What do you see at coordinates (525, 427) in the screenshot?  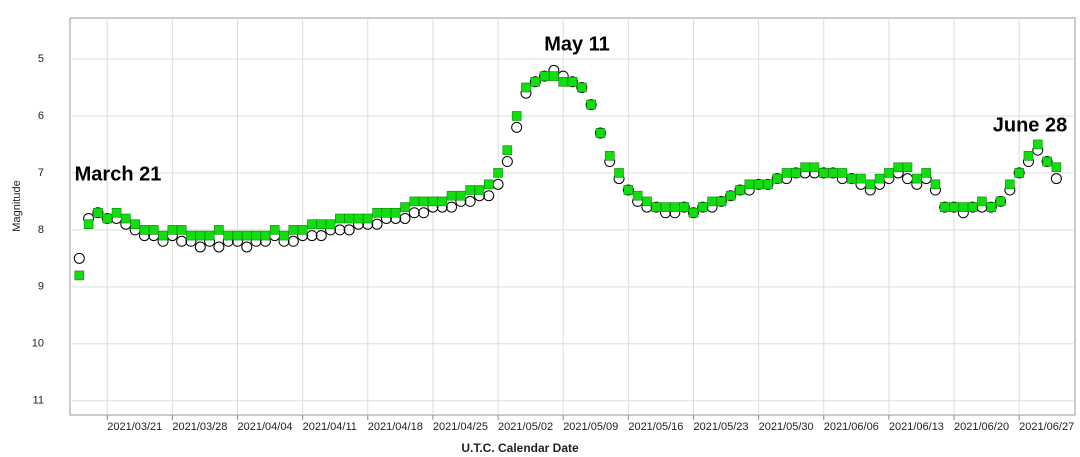 I see `x-tick-label: 2021/05/02` at bounding box center [525, 427].